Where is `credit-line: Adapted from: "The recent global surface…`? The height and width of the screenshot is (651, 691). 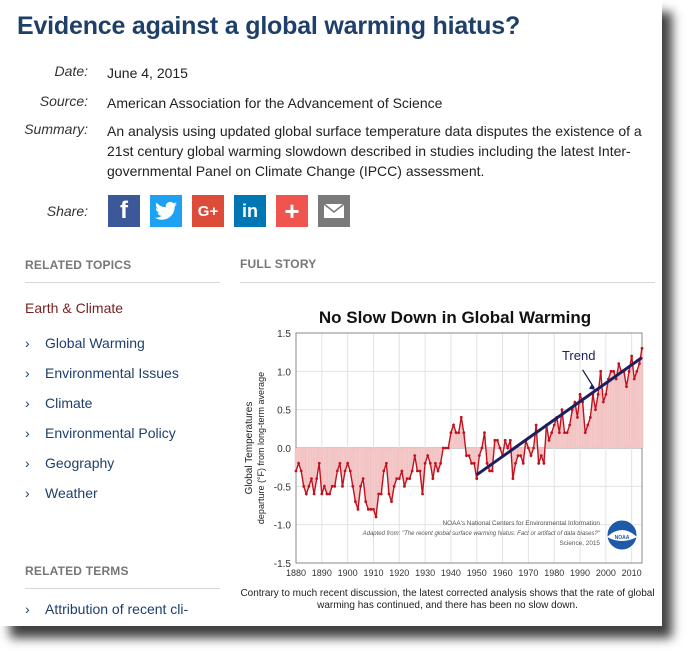
credit-line: Adapted from: "The recent global surface… is located at coordinates (481, 534).